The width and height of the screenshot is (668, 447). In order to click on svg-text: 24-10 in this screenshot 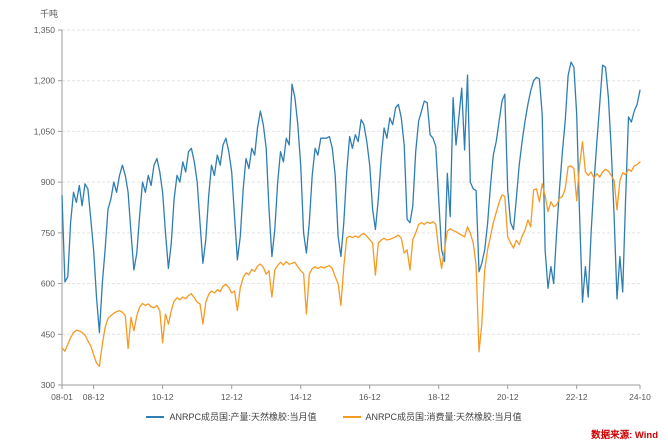, I will do `click(640, 397)`.